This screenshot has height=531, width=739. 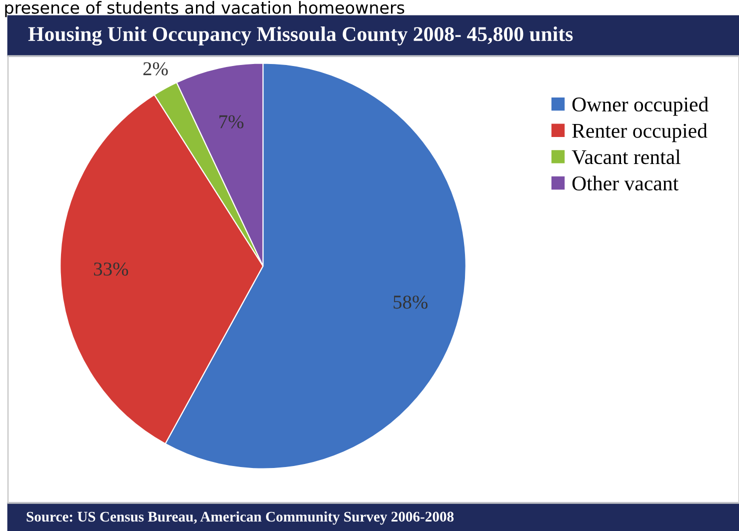 I want to click on data-label: 33%, so click(x=111, y=269).